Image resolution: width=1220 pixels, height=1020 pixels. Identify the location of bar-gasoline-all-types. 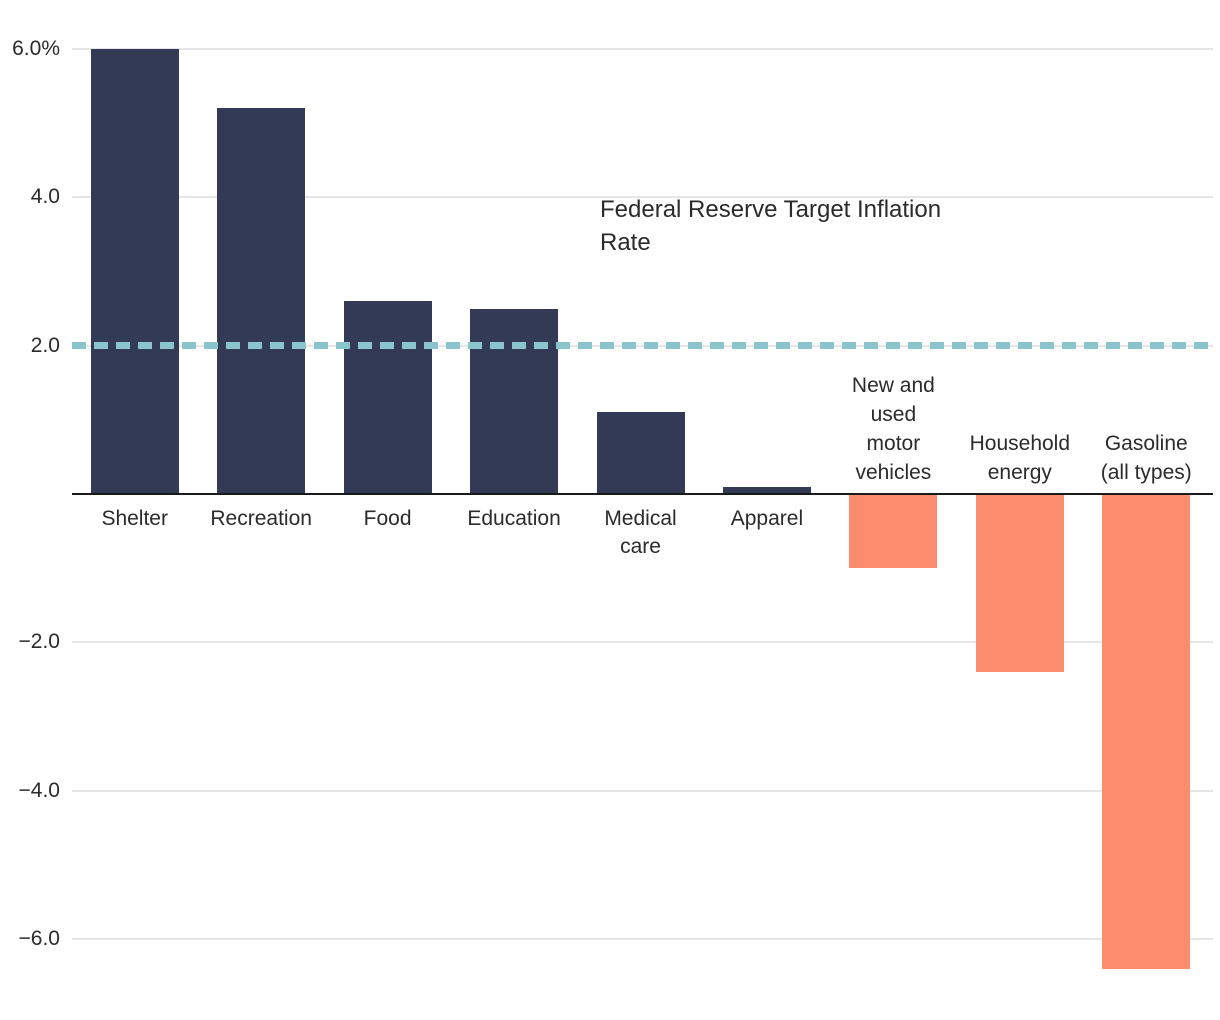
(1146, 731).